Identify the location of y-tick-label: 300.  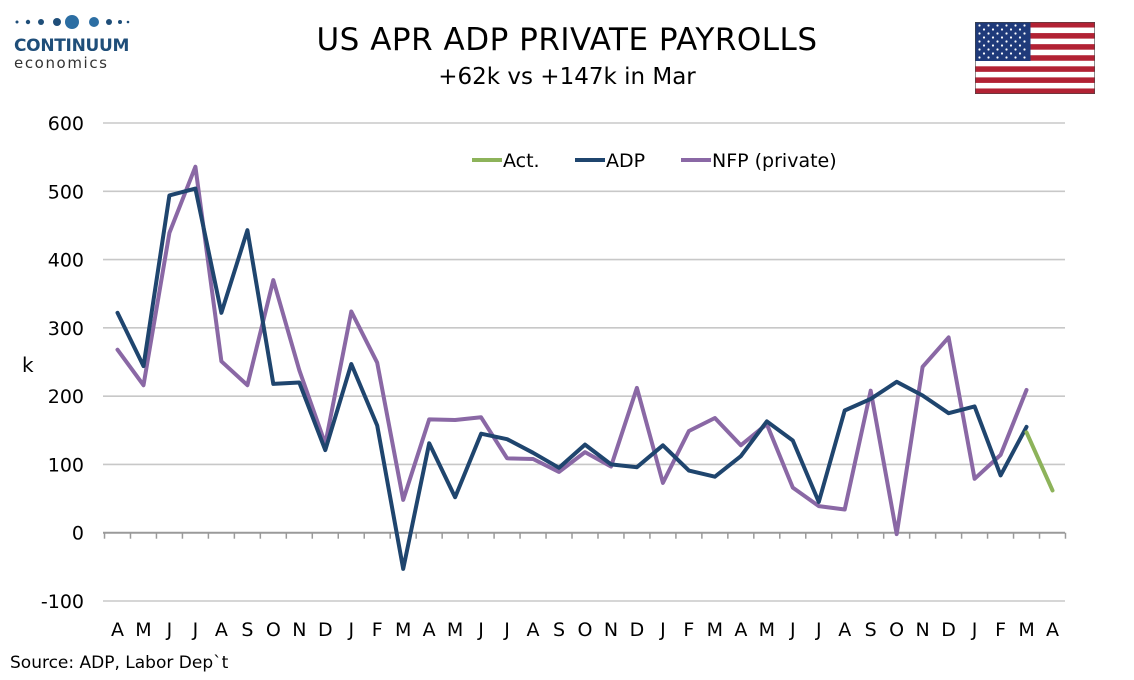
(66, 329).